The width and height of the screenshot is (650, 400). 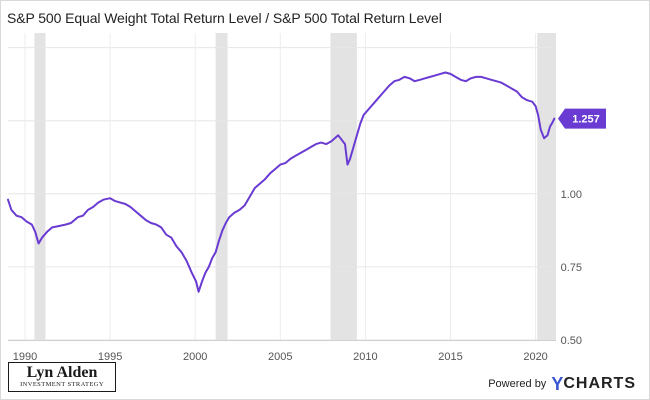 What do you see at coordinates (571, 195) in the screenshot?
I see `y-tick-label: 1.00` at bounding box center [571, 195].